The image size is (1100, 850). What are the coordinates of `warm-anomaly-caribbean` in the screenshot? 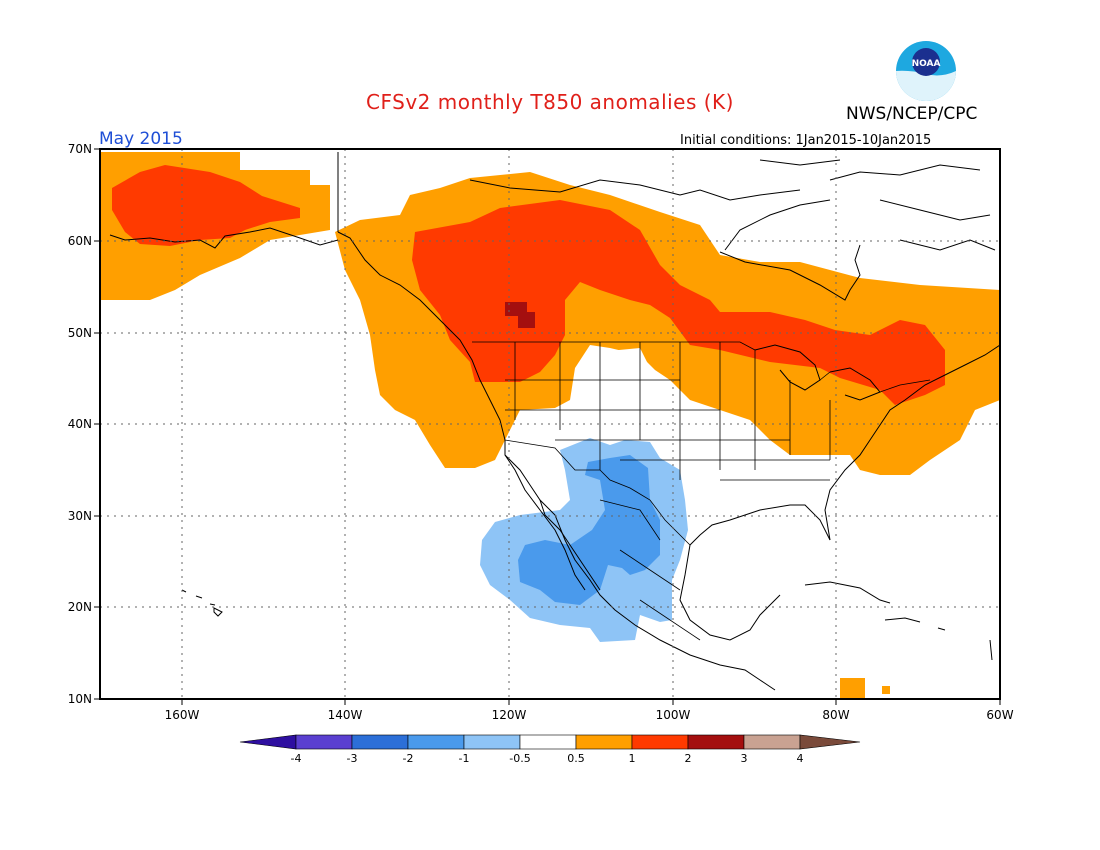 It's located at (852, 688).